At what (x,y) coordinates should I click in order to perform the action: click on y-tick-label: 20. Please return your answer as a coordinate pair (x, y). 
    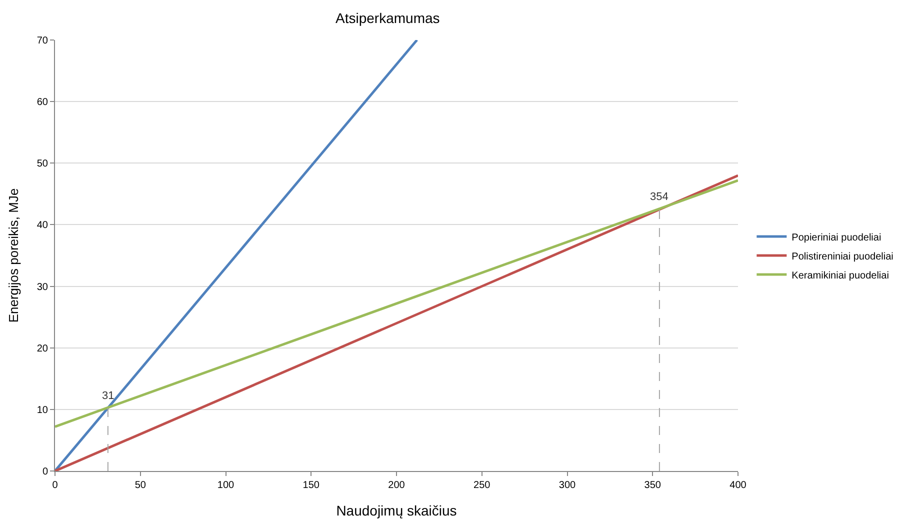
    Looking at the image, I should click on (42, 348).